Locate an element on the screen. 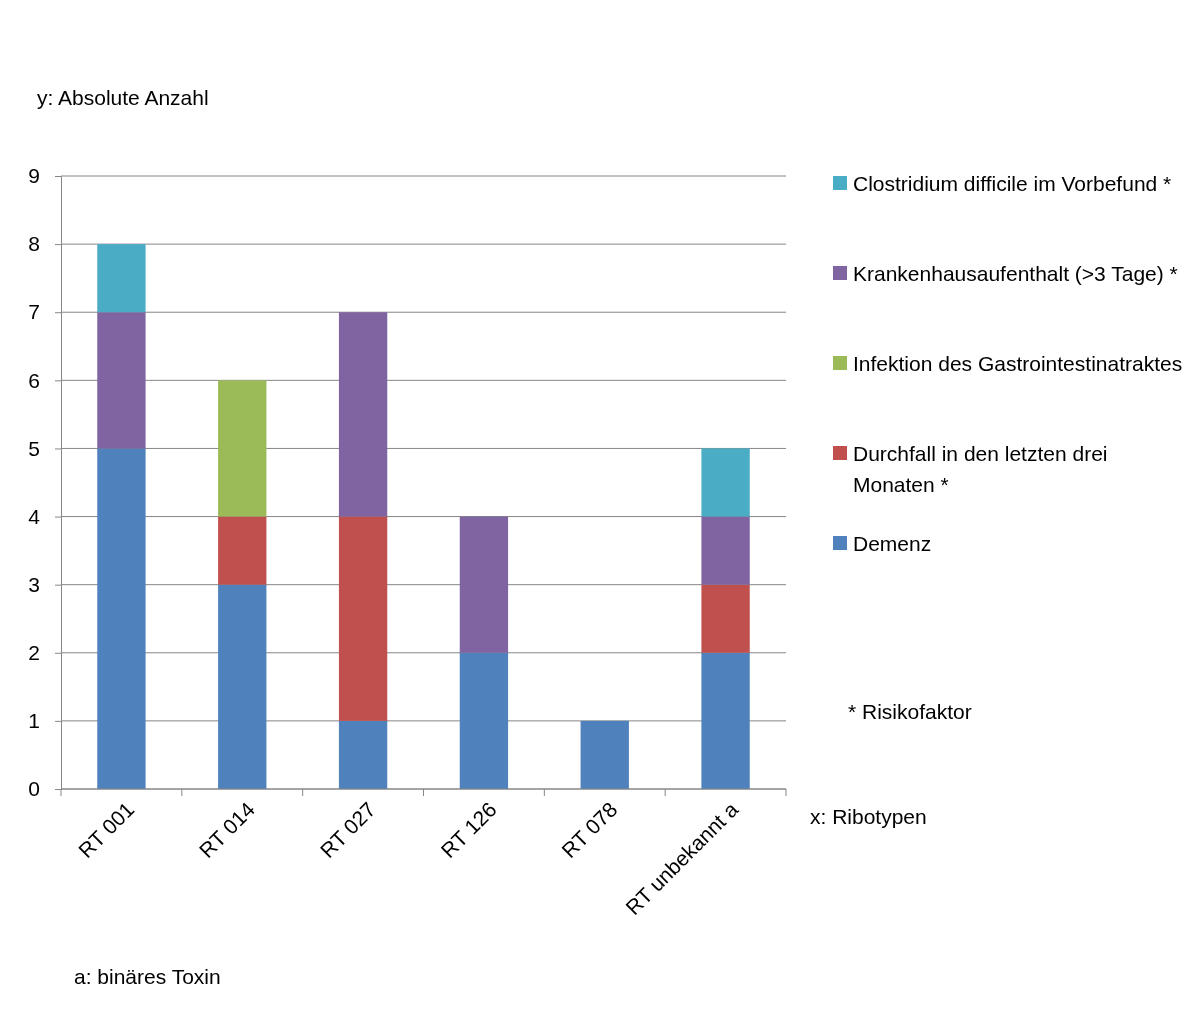 The width and height of the screenshot is (1203, 1025). text: a: binäres Toxin is located at coordinates (147, 976).